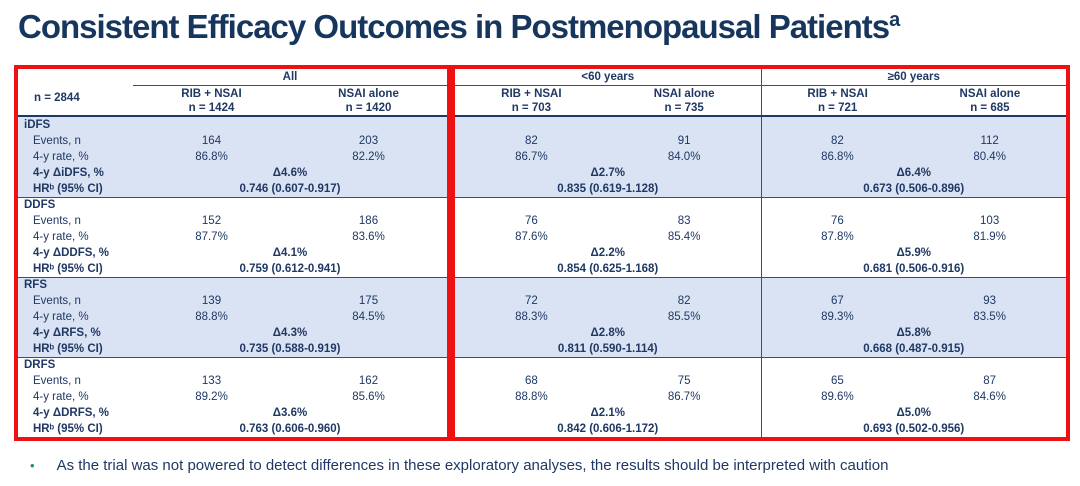 Image resolution: width=1080 pixels, height=486 pixels. Describe the element at coordinates (684, 157) in the screenshot. I see `cell-value: 84.0%` at that location.